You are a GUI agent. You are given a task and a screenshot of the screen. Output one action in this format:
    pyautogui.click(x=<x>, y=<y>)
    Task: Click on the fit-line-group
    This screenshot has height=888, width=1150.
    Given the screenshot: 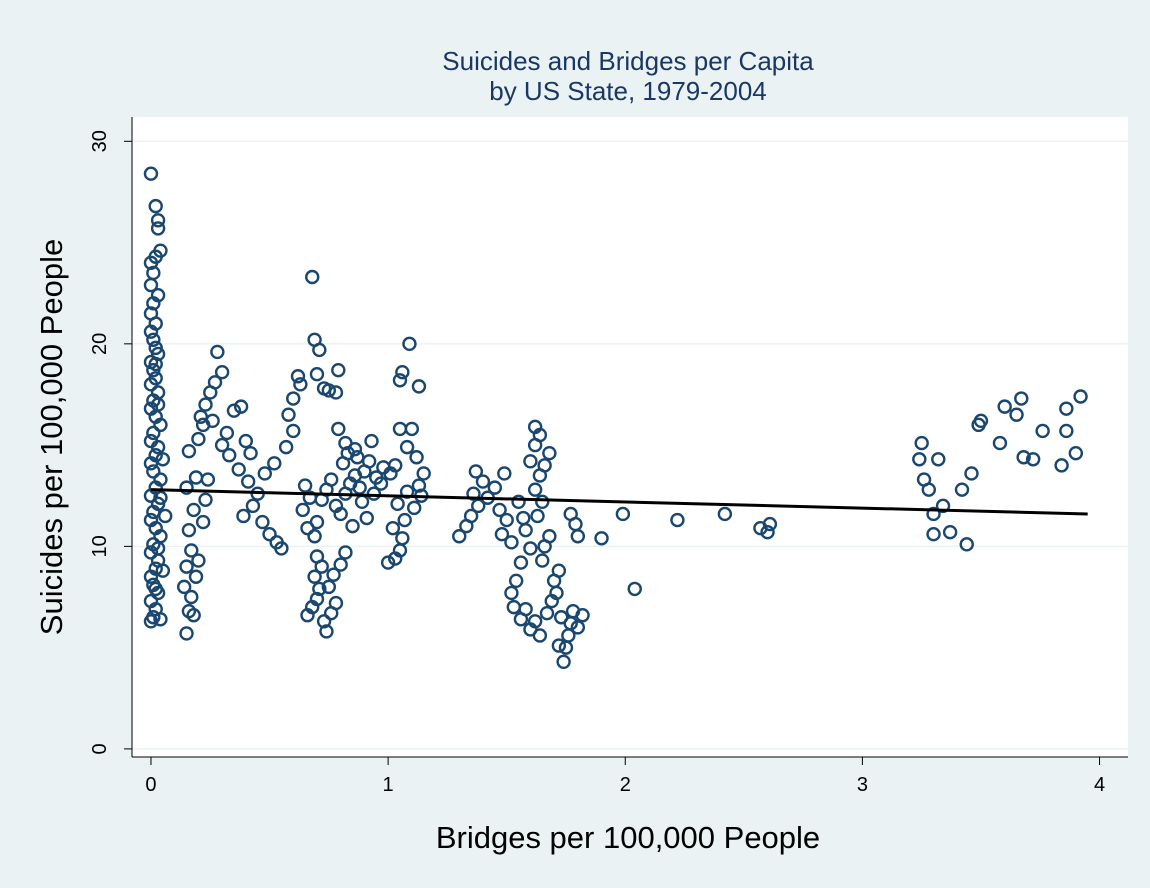 What is the action you would take?
    pyautogui.click(x=619, y=502)
    